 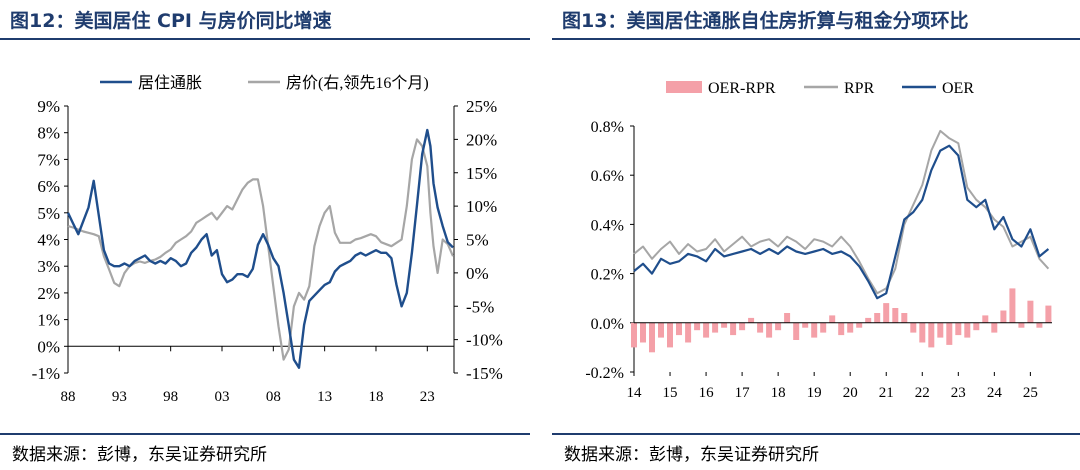 I want to click on y-right-tick-label: 10%, so click(x=481, y=206).